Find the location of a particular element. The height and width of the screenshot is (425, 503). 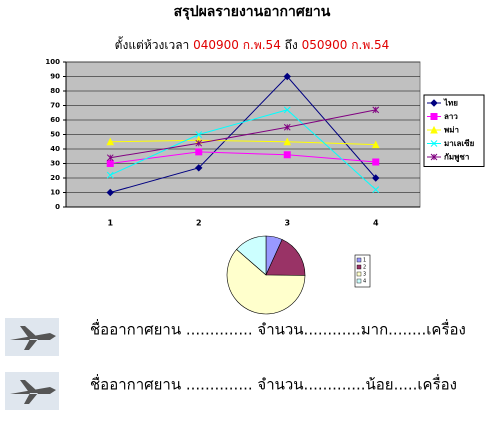

legend-label: ไทย is located at coordinates (450, 103).